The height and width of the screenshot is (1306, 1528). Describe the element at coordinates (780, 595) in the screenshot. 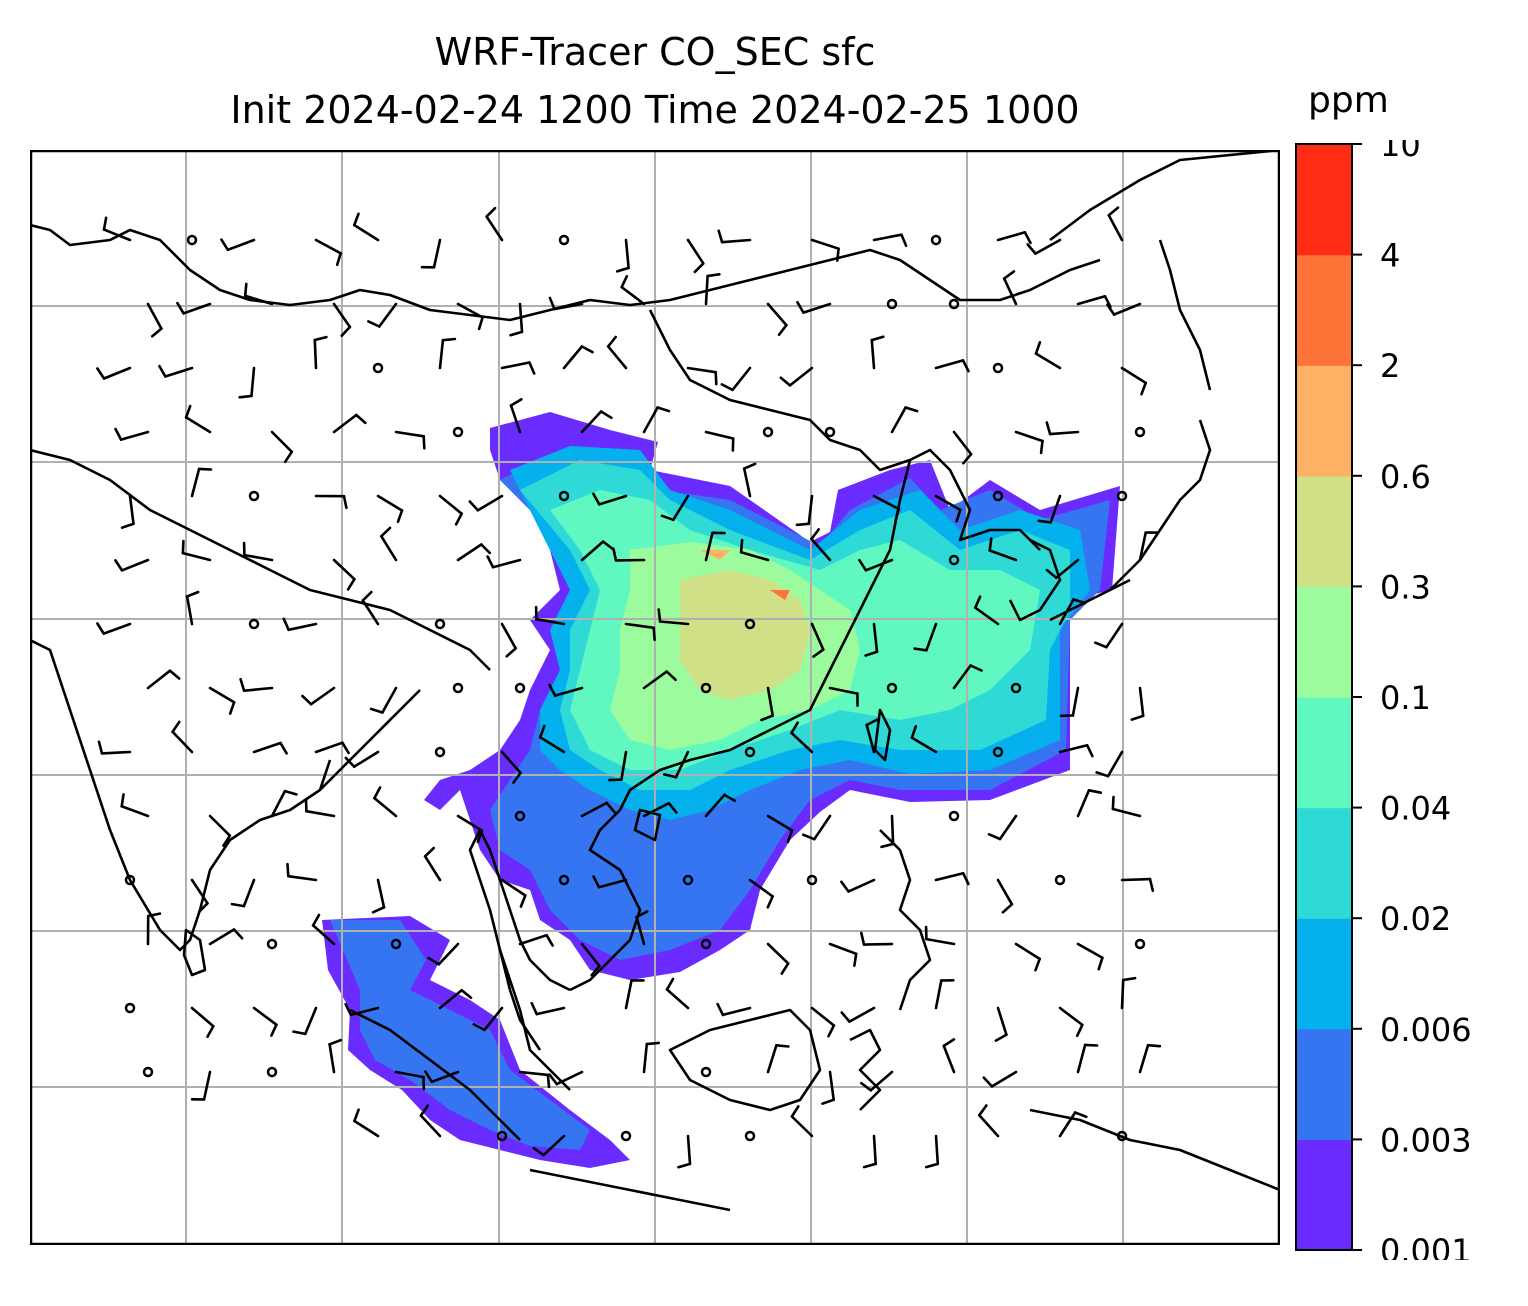

I see `tracer-contour-region` at that location.